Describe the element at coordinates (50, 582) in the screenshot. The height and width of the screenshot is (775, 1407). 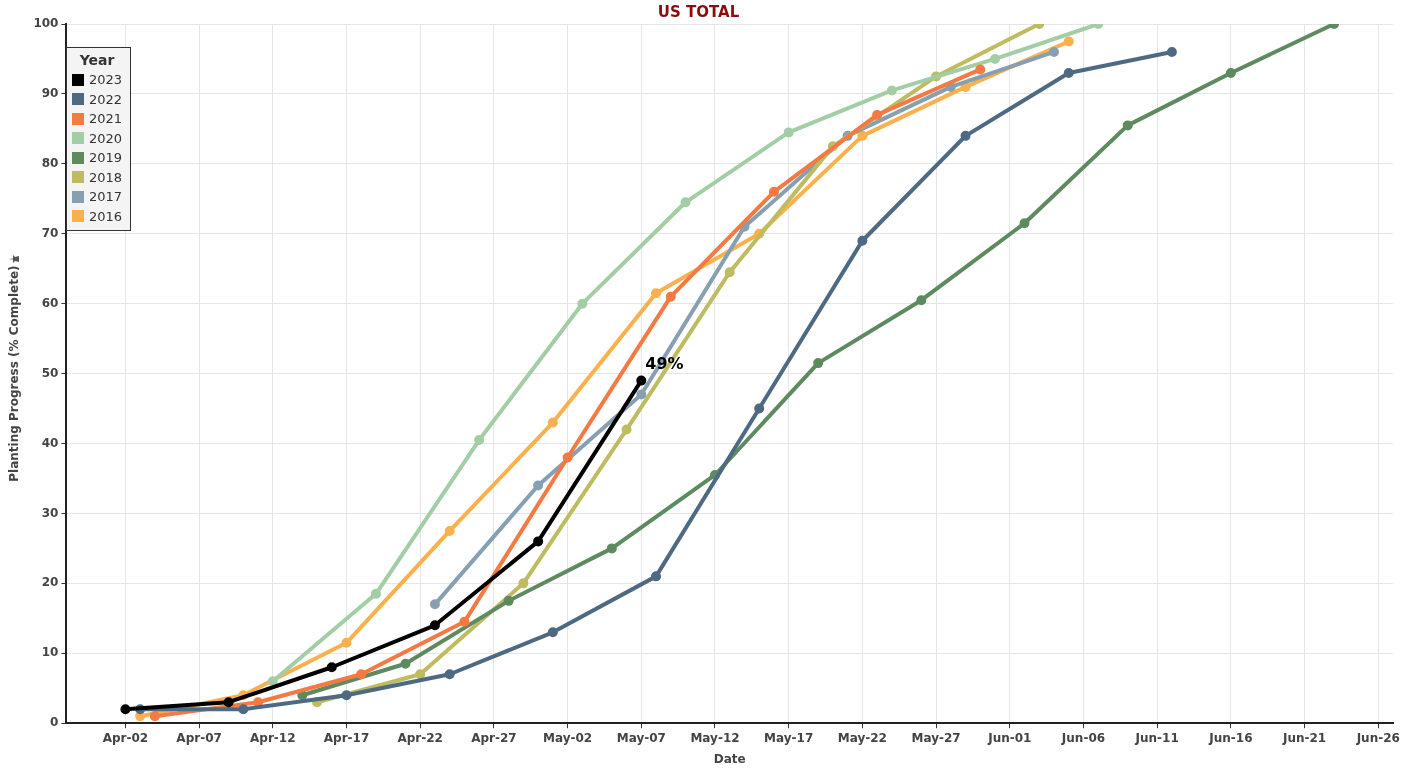
I see `y-tick-label: 20` at that location.